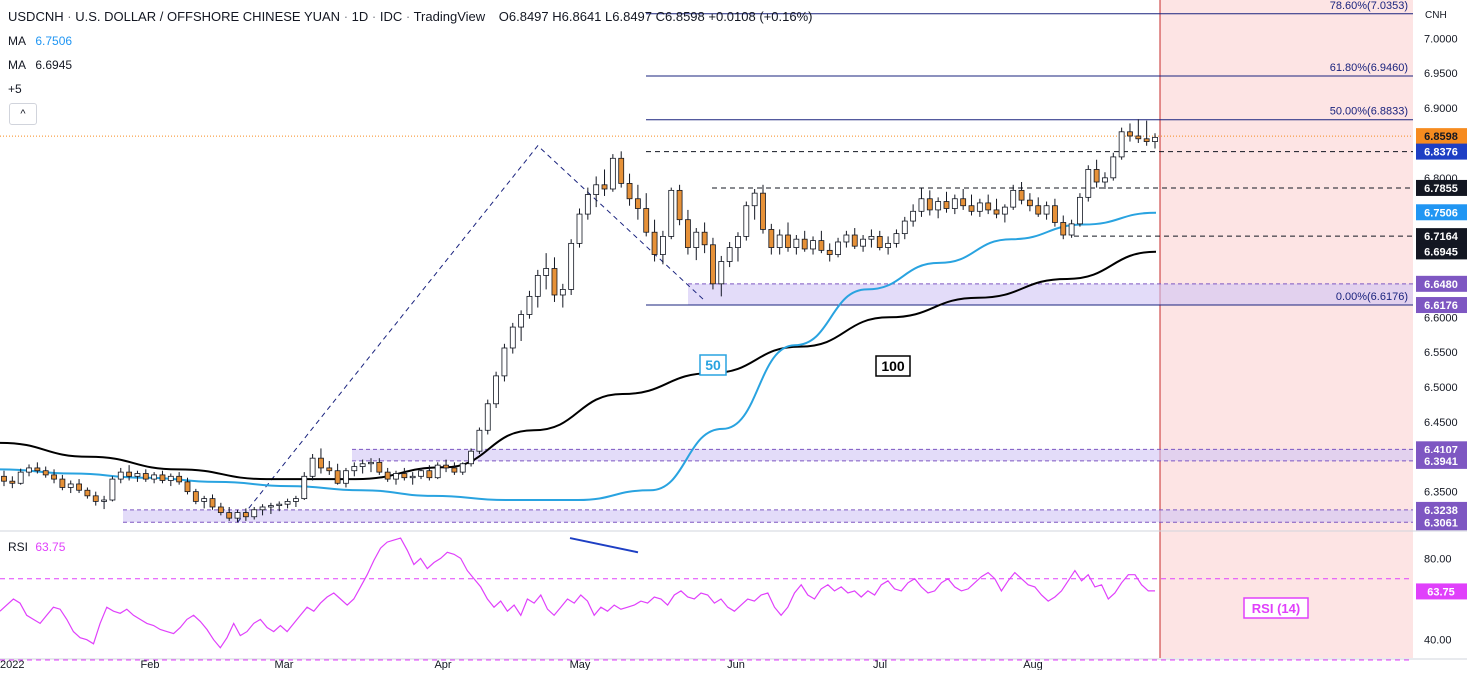  I want to click on interval: 1D, so click(360, 16).